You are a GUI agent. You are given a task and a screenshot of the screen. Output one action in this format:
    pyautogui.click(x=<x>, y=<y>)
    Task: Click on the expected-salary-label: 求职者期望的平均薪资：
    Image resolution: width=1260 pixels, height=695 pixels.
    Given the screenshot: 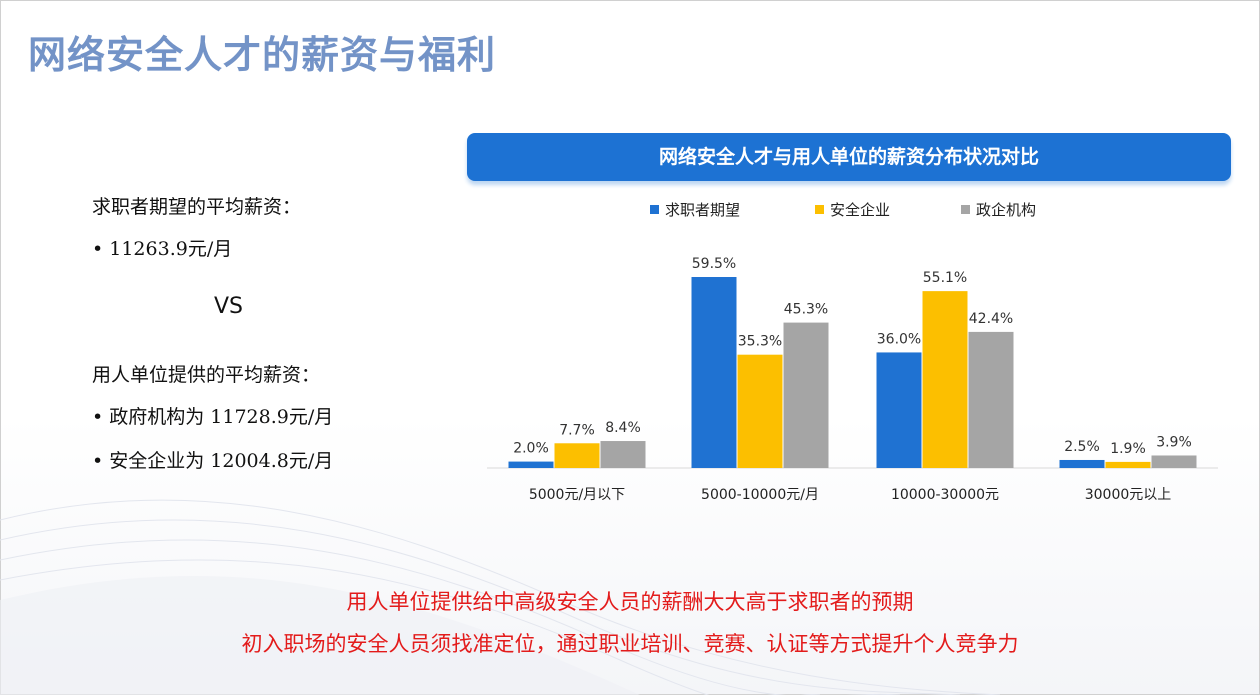 What is the action you would take?
    pyautogui.click(x=197, y=207)
    